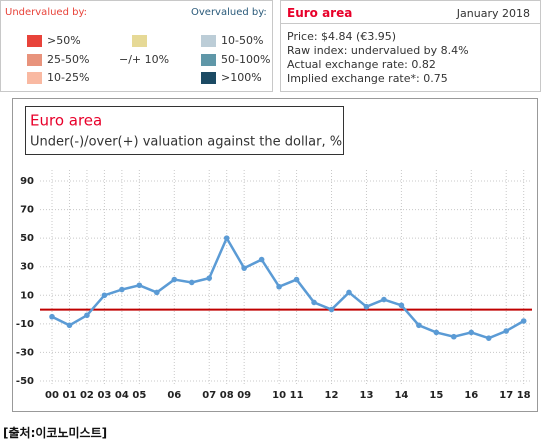 This screenshot has width=541, height=445. What do you see at coordinates (320, 13) in the screenshot?
I see `info-title: Euro area` at bounding box center [320, 13].